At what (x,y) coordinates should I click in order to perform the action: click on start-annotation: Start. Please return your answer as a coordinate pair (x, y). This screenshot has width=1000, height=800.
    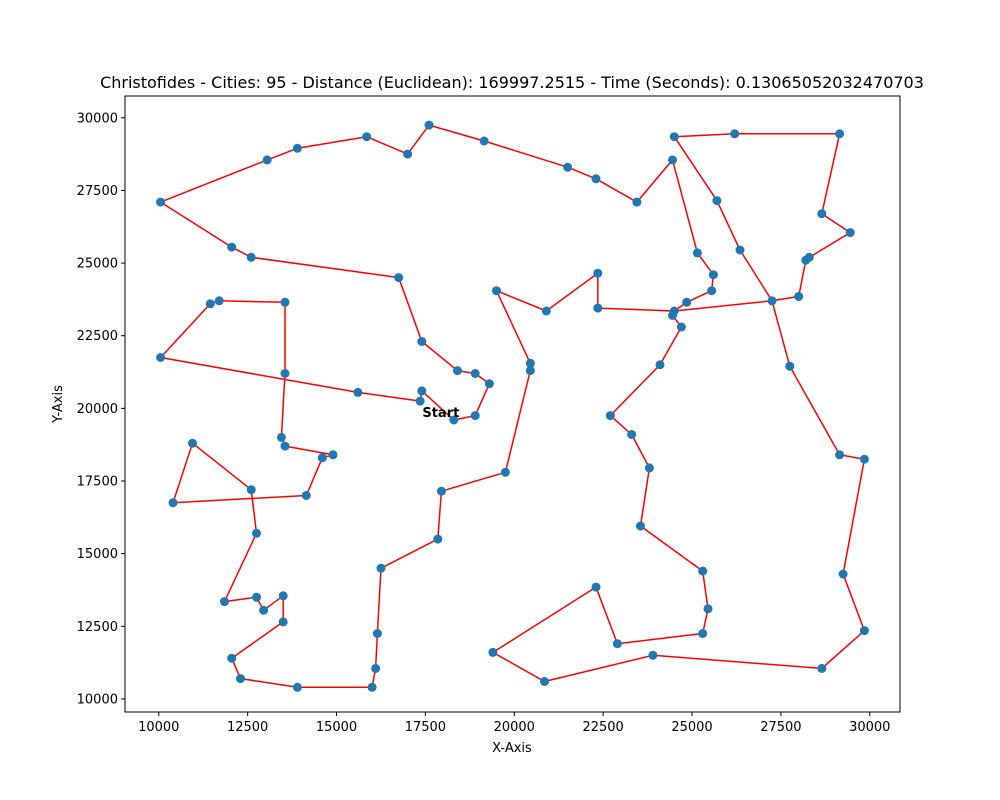
    Looking at the image, I should click on (440, 413).